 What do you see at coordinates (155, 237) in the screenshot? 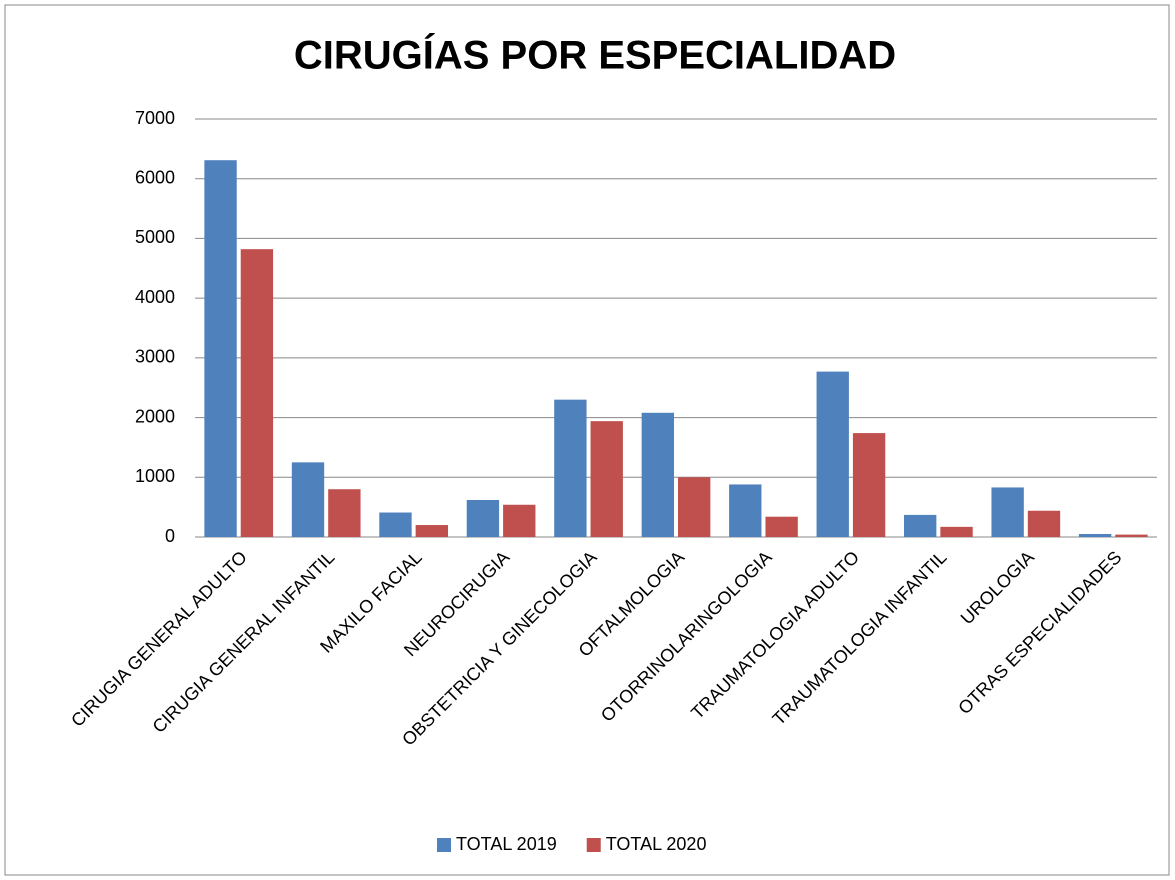
I see `y-tick-label: 5000` at bounding box center [155, 237].